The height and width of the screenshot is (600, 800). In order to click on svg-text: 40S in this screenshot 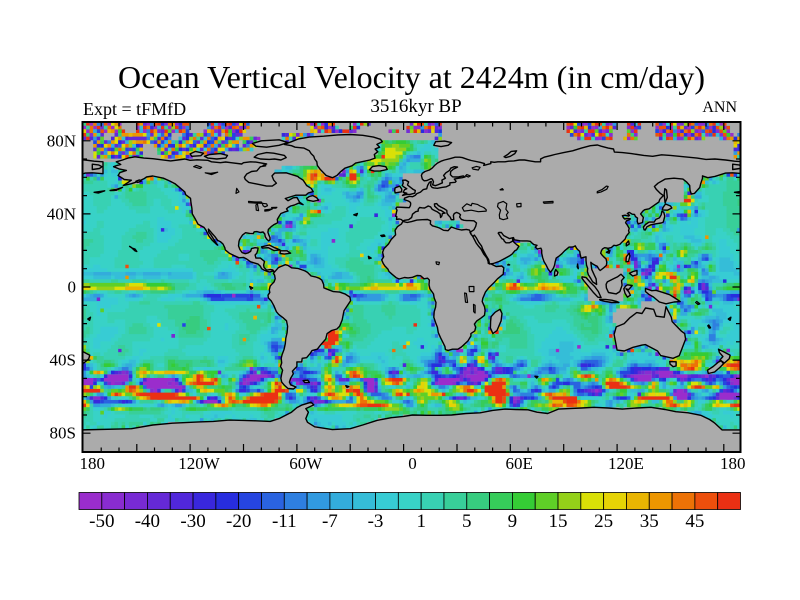, I will do `click(63, 360)`.